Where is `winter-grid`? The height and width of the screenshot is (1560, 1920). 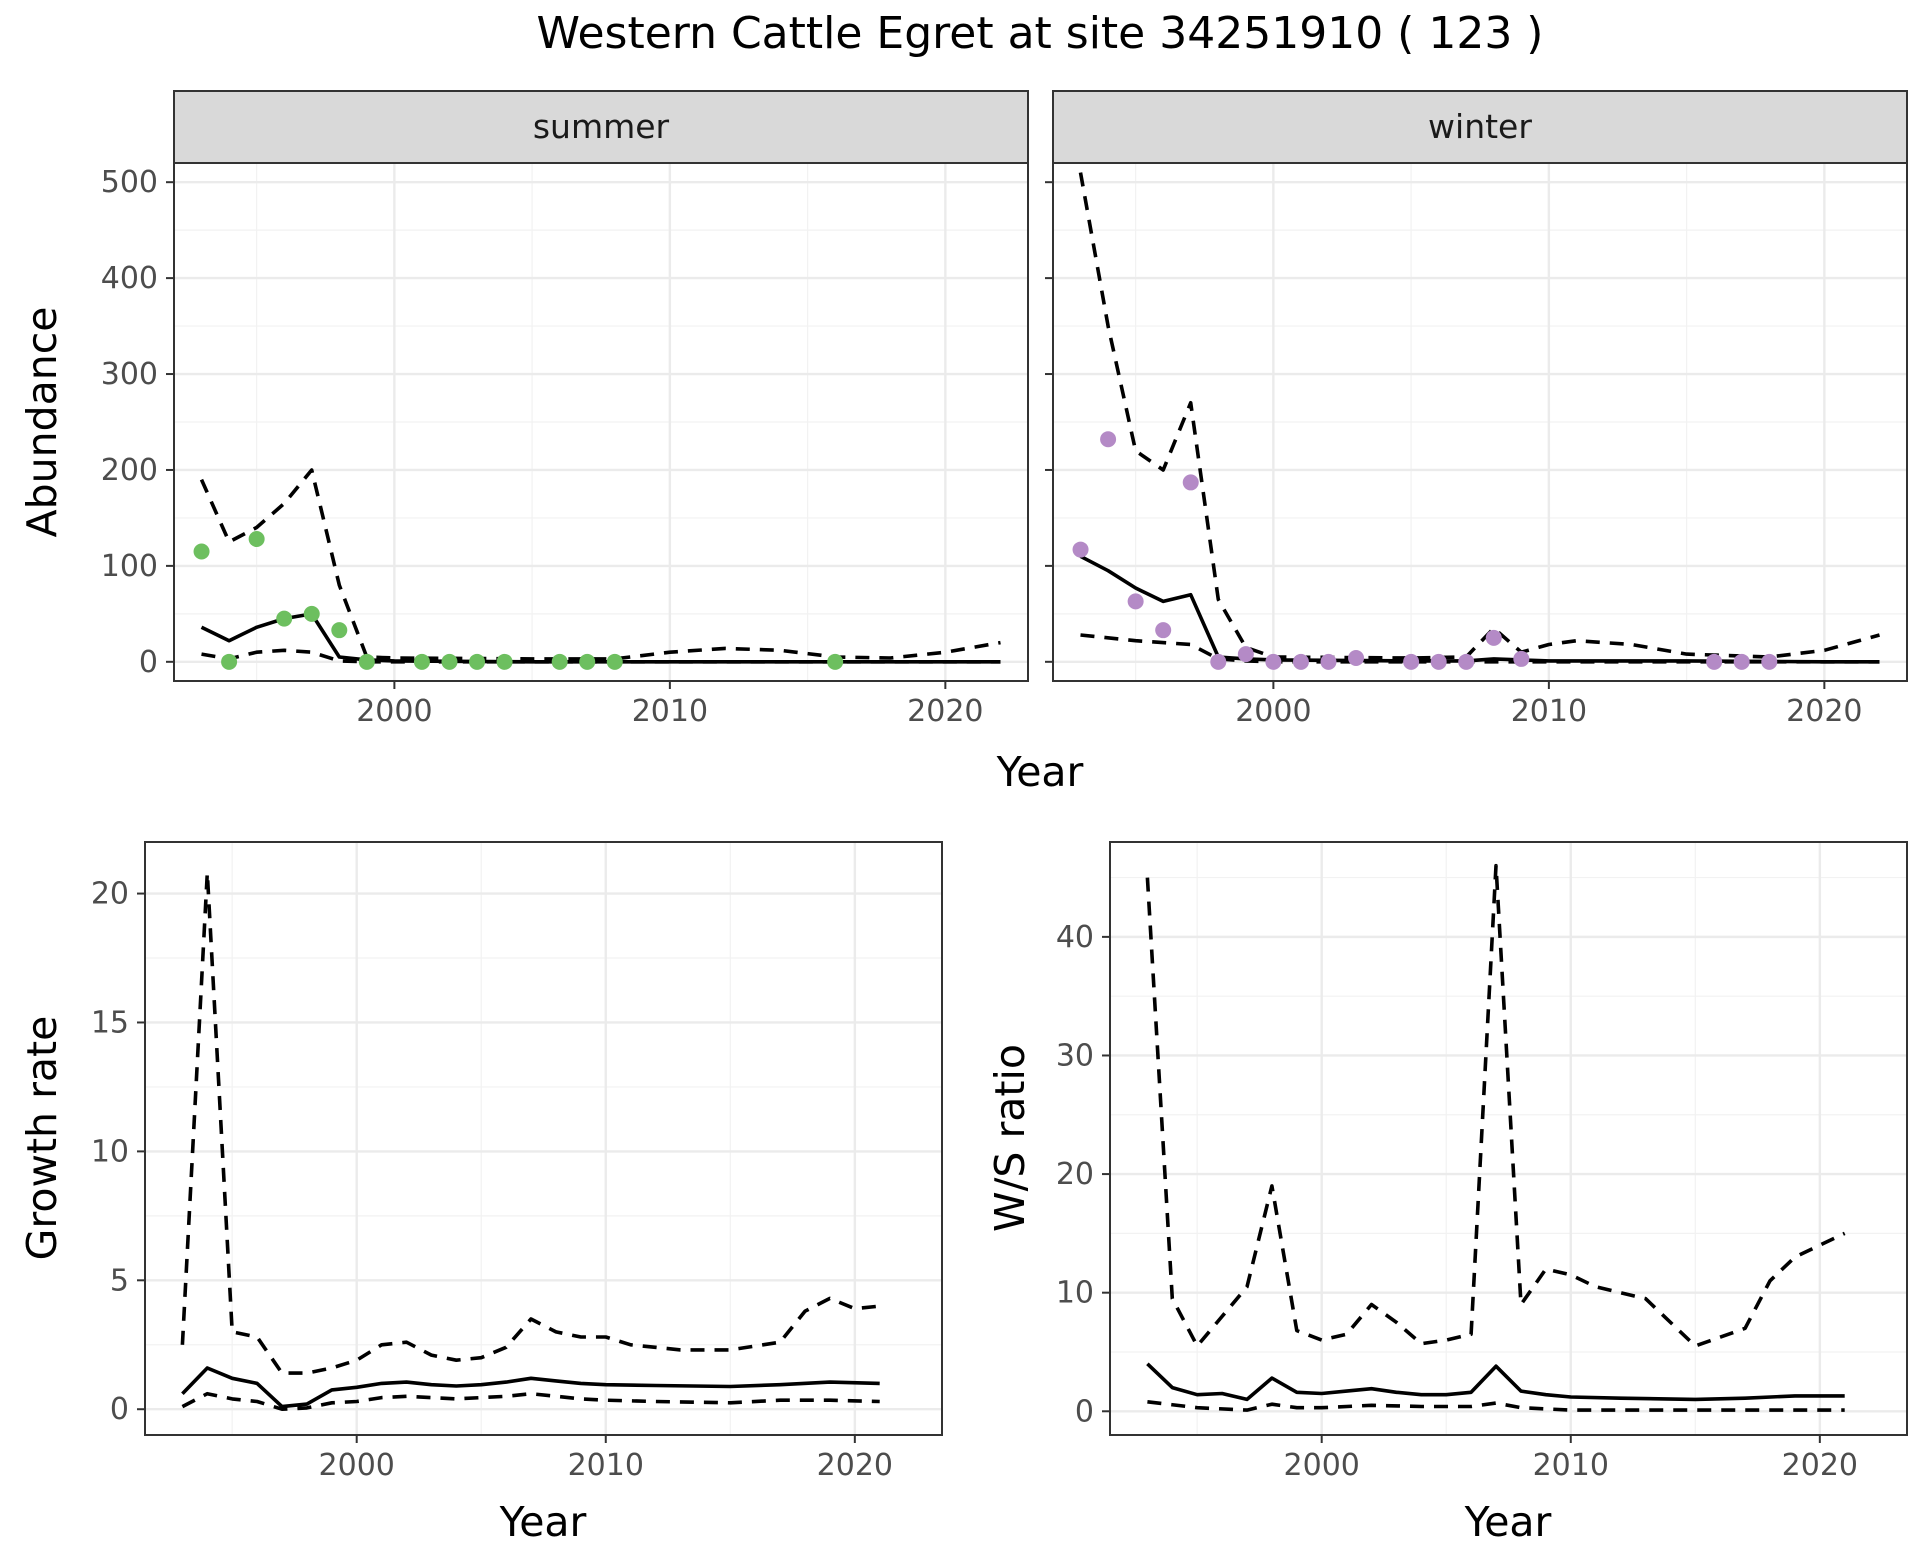 winter-grid is located at coordinates (1480, 422).